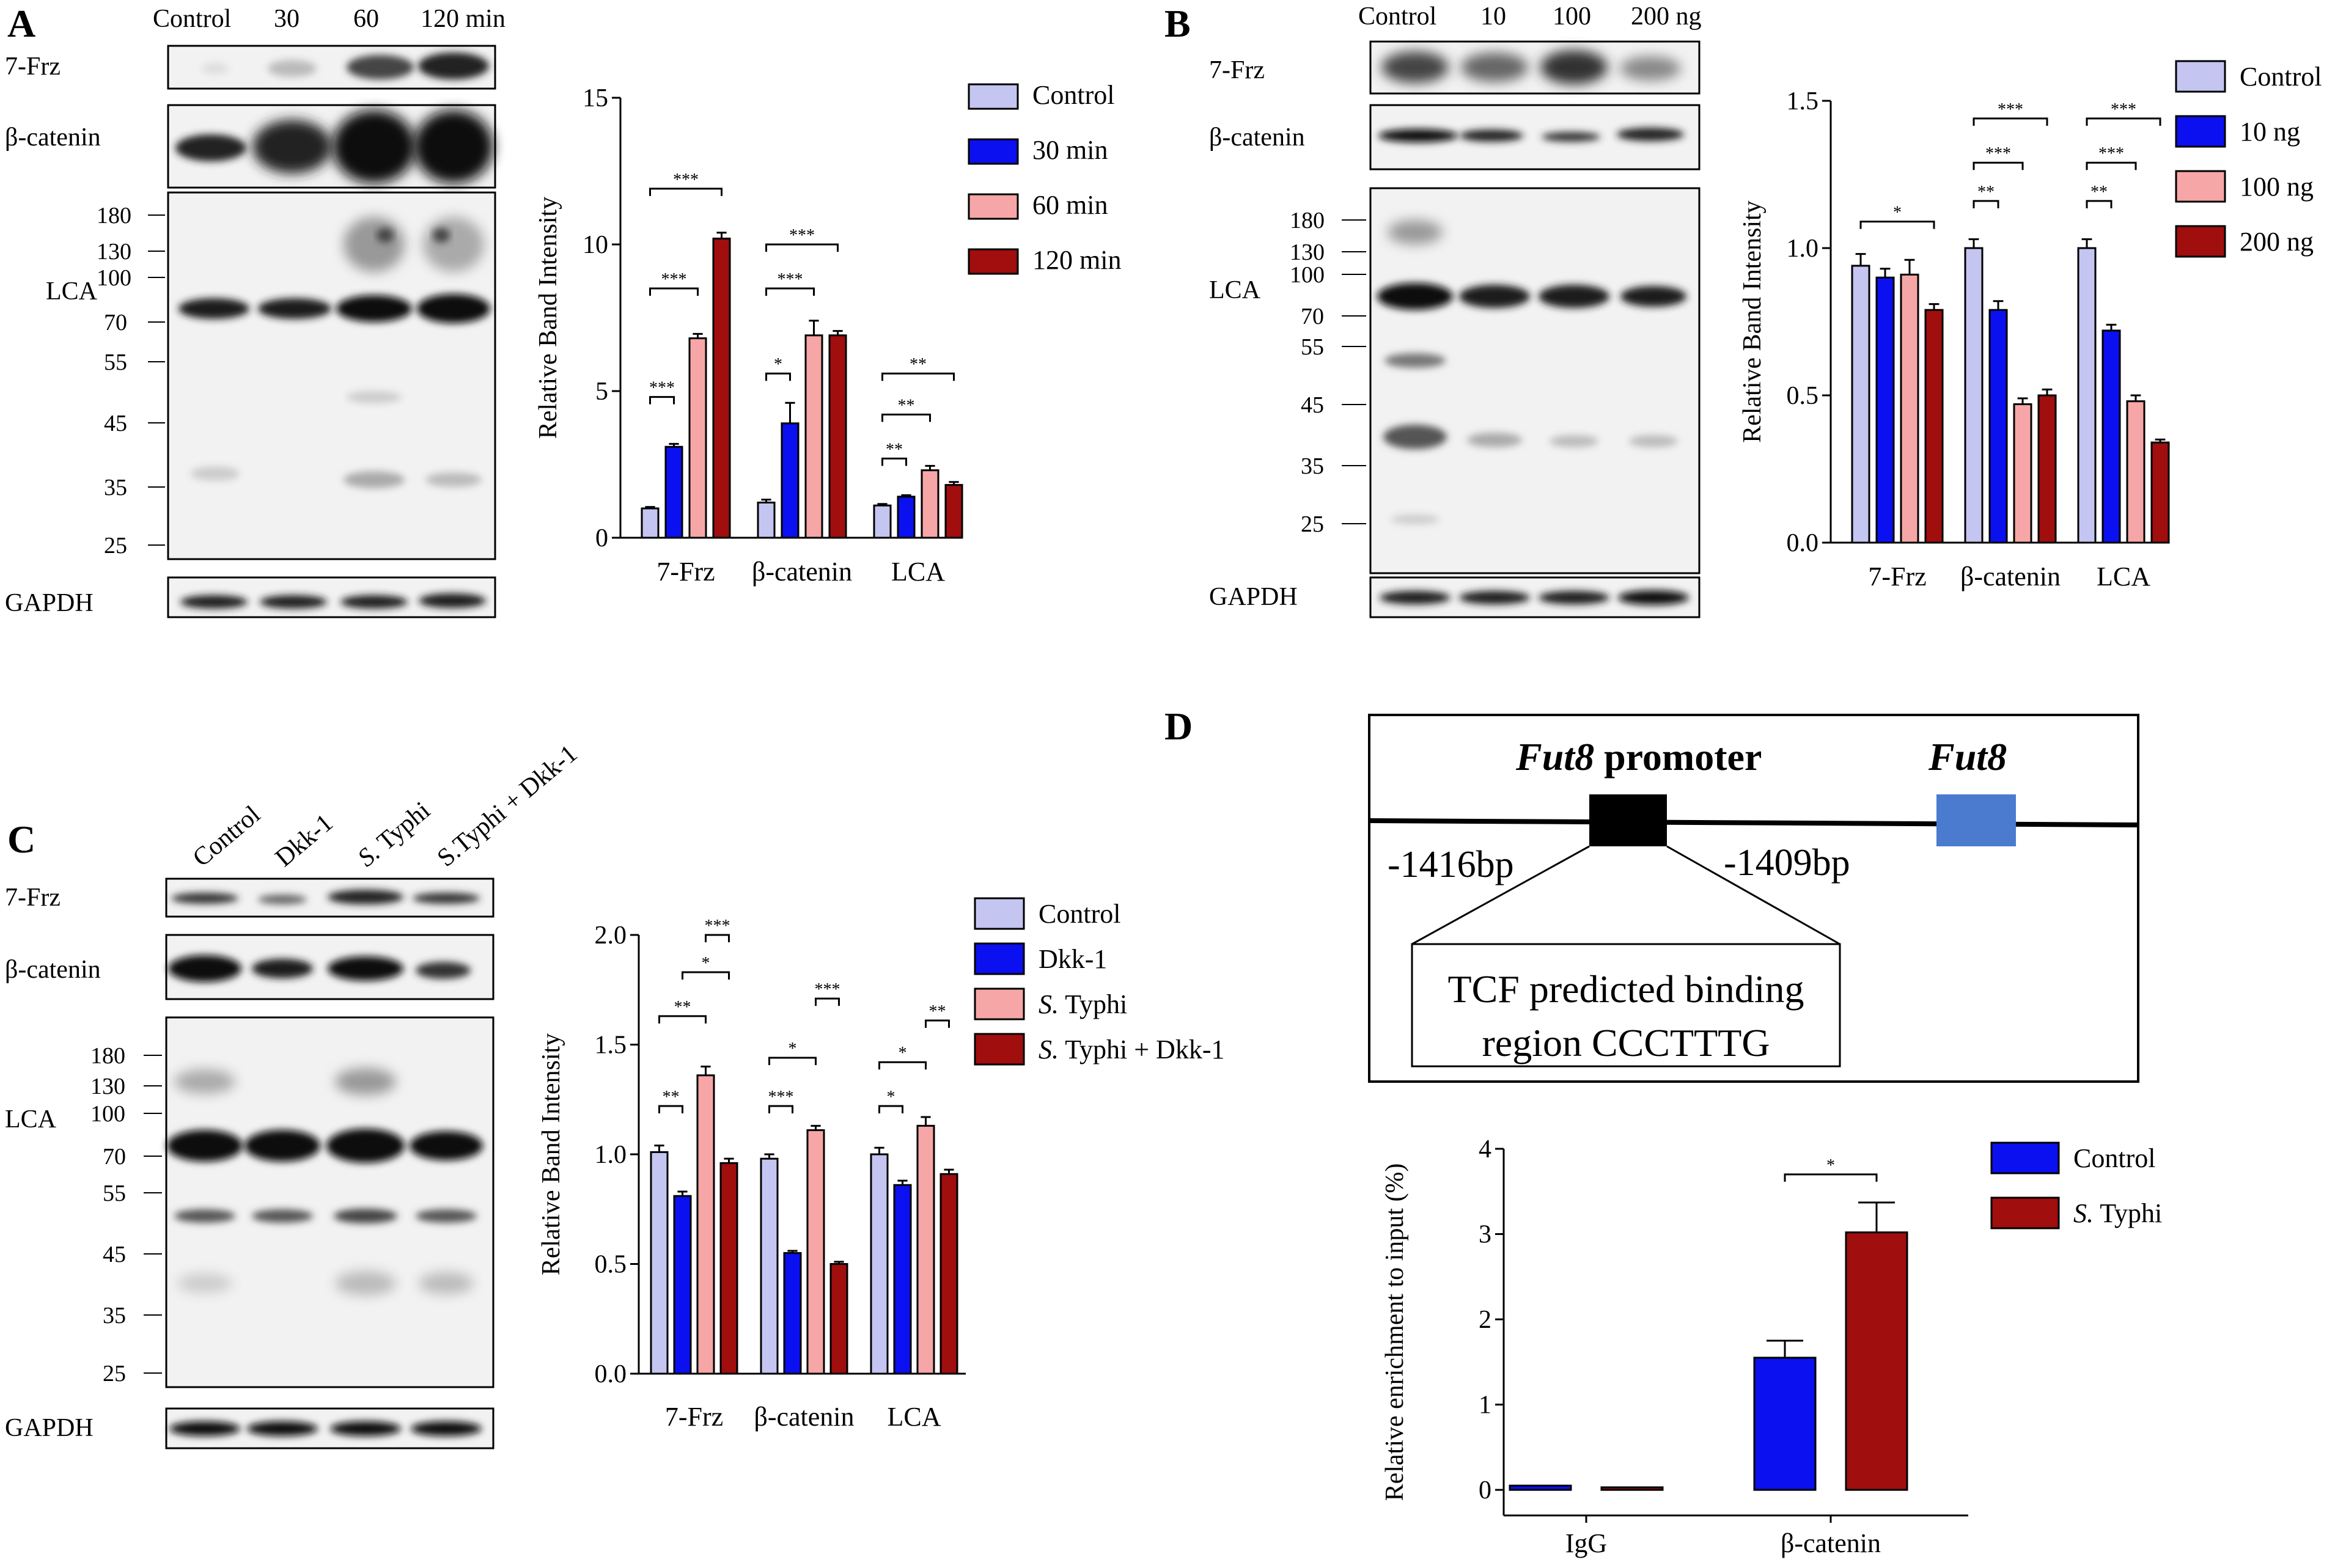 This screenshot has height=1568, width=2346. Describe the element at coordinates (463, 19) in the screenshot. I see `lane-label: 120 min` at that location.